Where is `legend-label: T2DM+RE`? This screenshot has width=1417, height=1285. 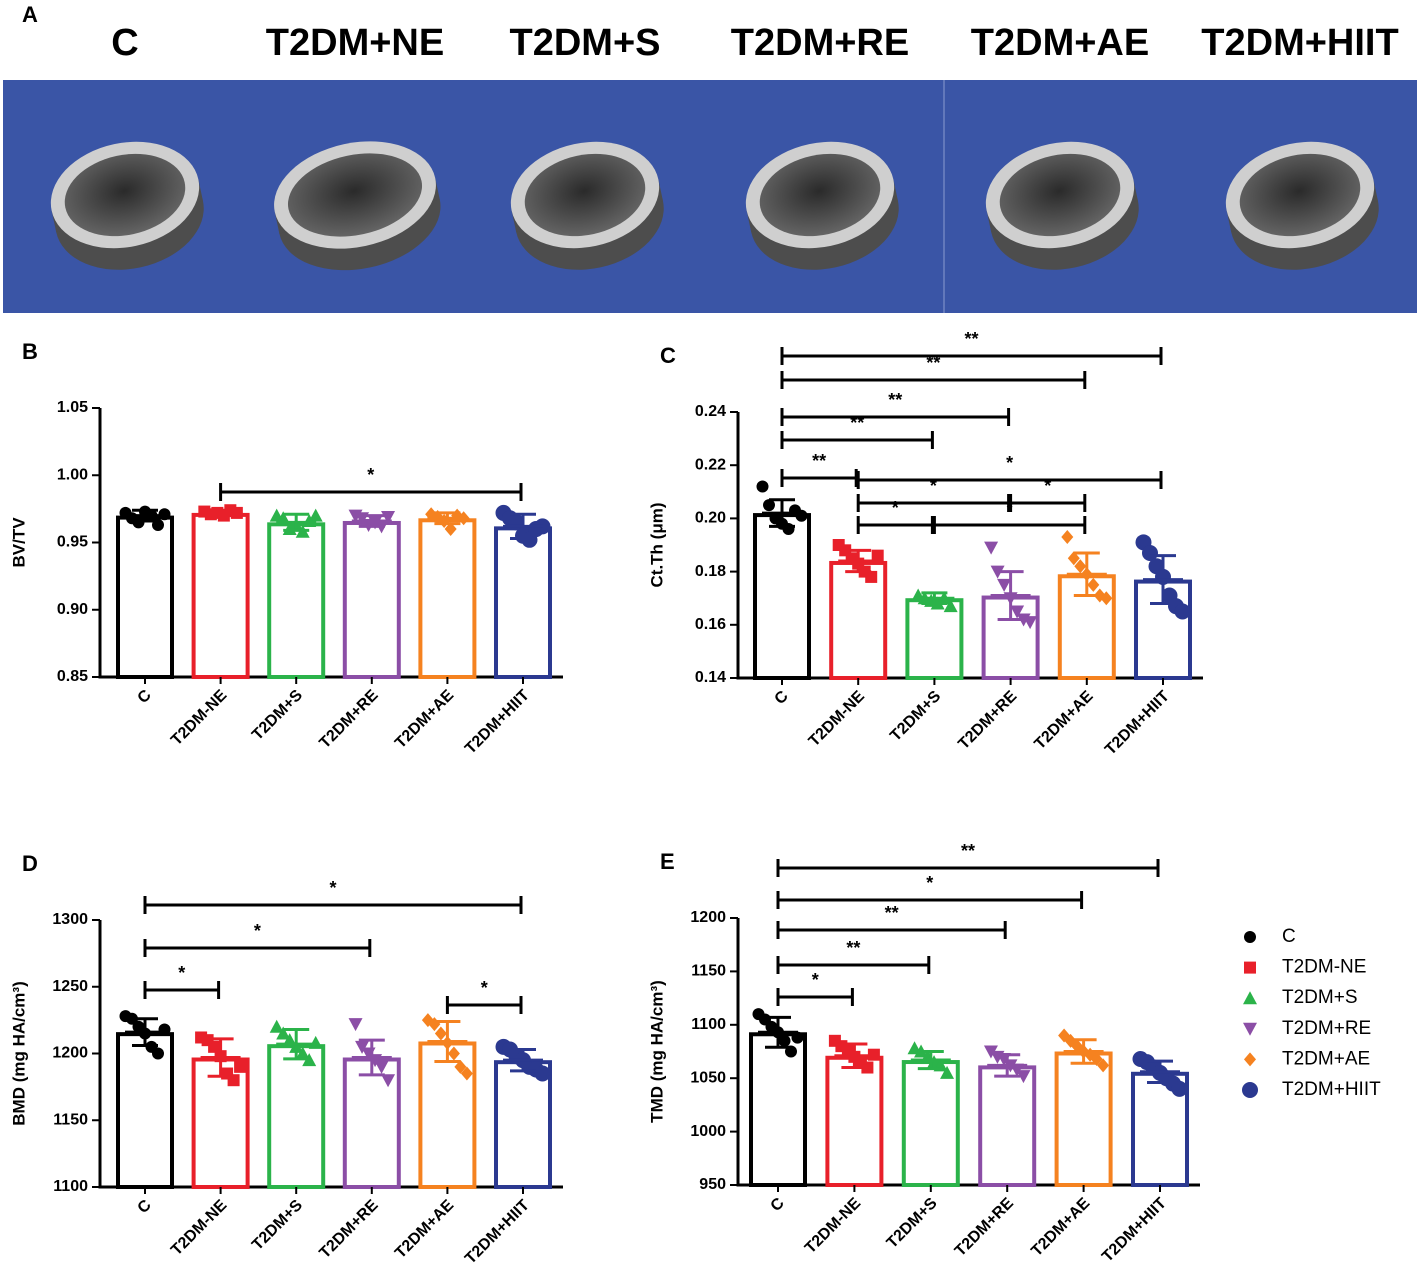
legend-label: T2DM+RE is located at coordinates (1326, 1028).